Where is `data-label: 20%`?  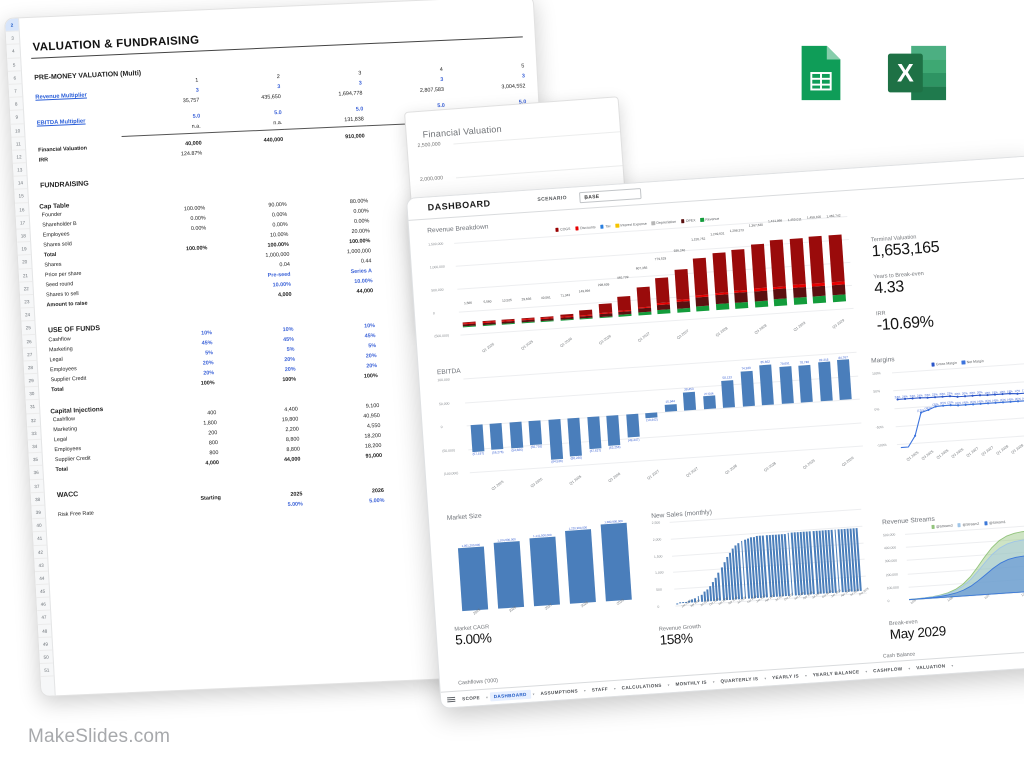
data-label: 20% is located at coordinates (964, 394).